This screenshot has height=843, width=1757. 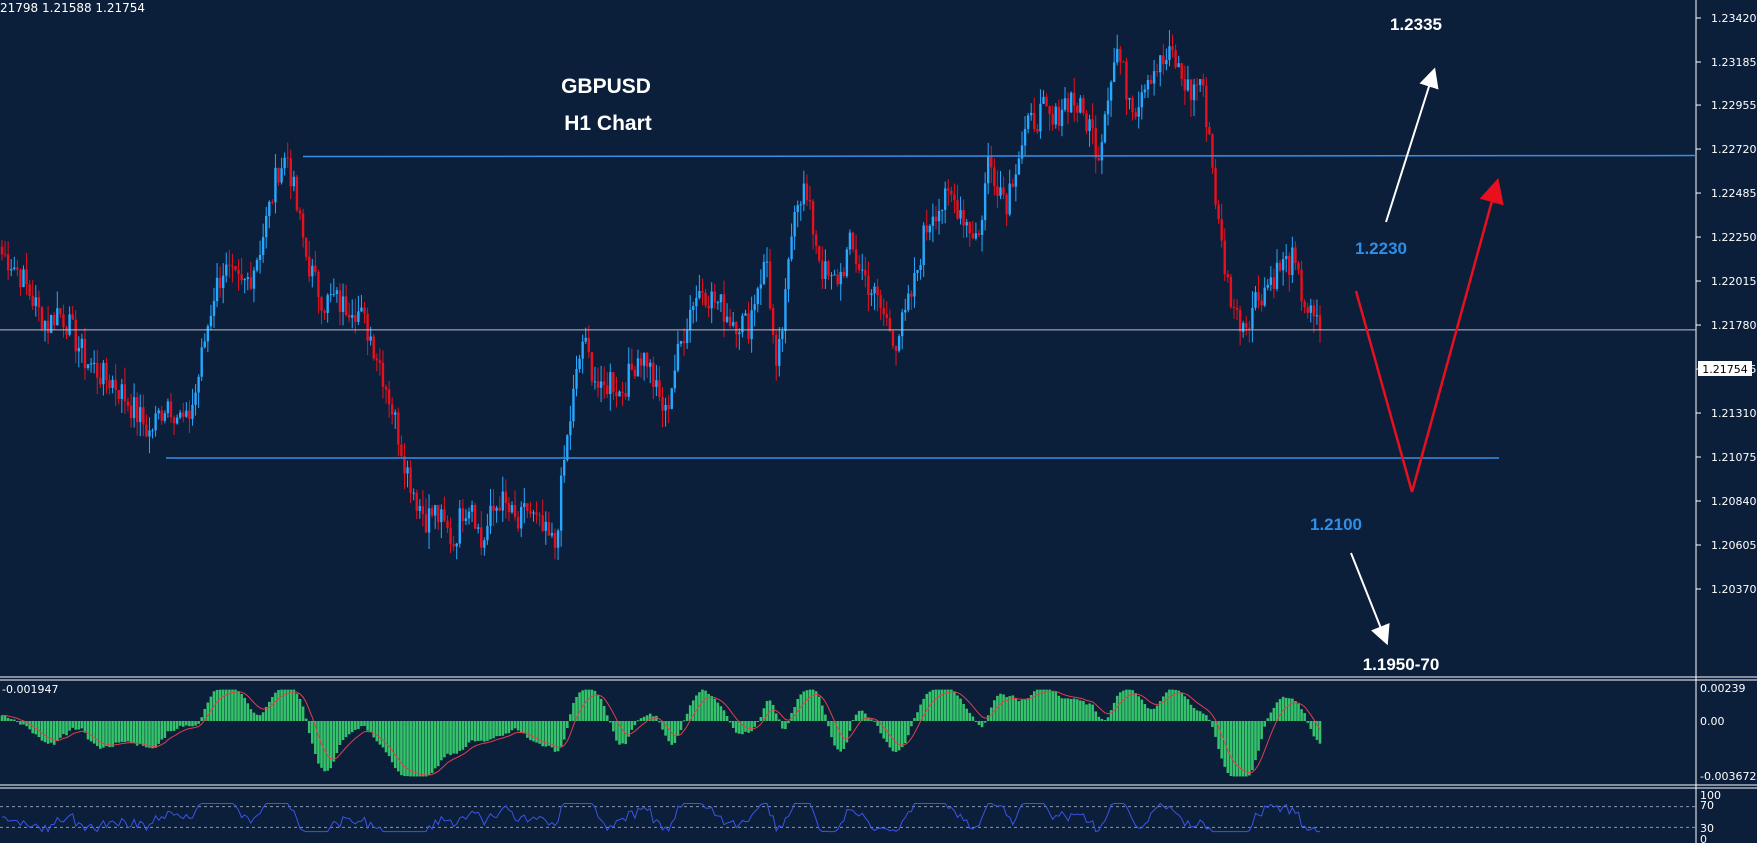 What do you see at coordinates (1707, 828) in the screenshot?
I see `rsi-tick-30: 30` at bounding box center [1707, 828].